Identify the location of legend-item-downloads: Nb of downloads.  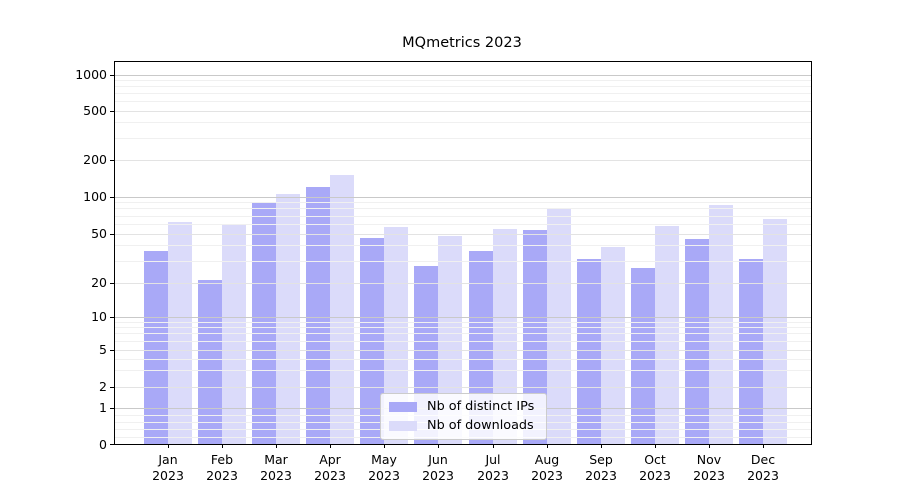
(461, 425).